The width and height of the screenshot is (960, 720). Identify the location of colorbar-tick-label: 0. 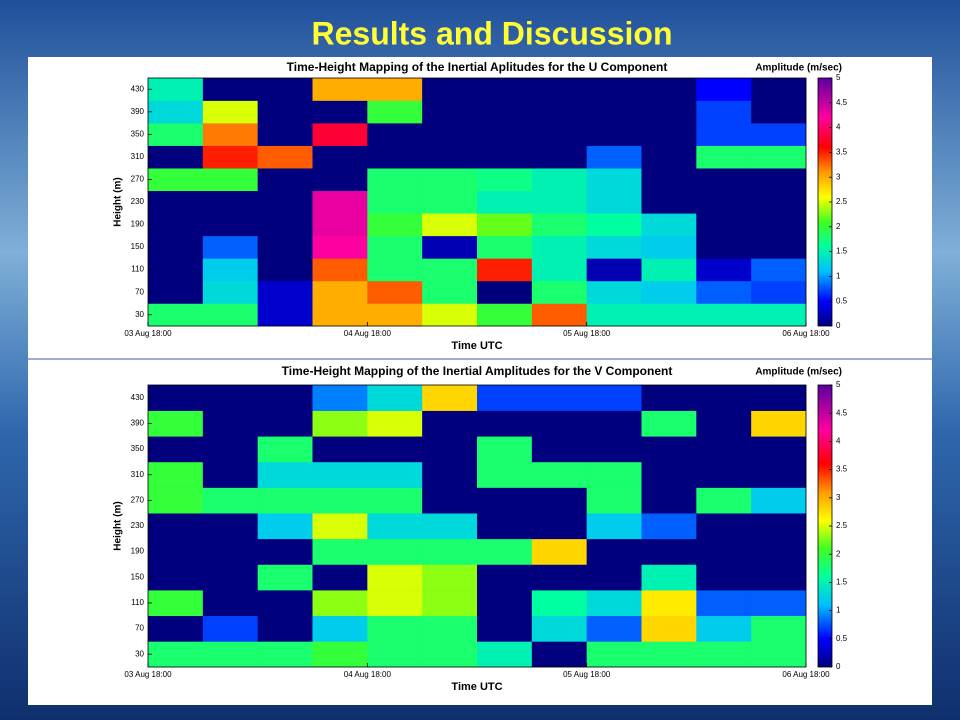
(838, 666).